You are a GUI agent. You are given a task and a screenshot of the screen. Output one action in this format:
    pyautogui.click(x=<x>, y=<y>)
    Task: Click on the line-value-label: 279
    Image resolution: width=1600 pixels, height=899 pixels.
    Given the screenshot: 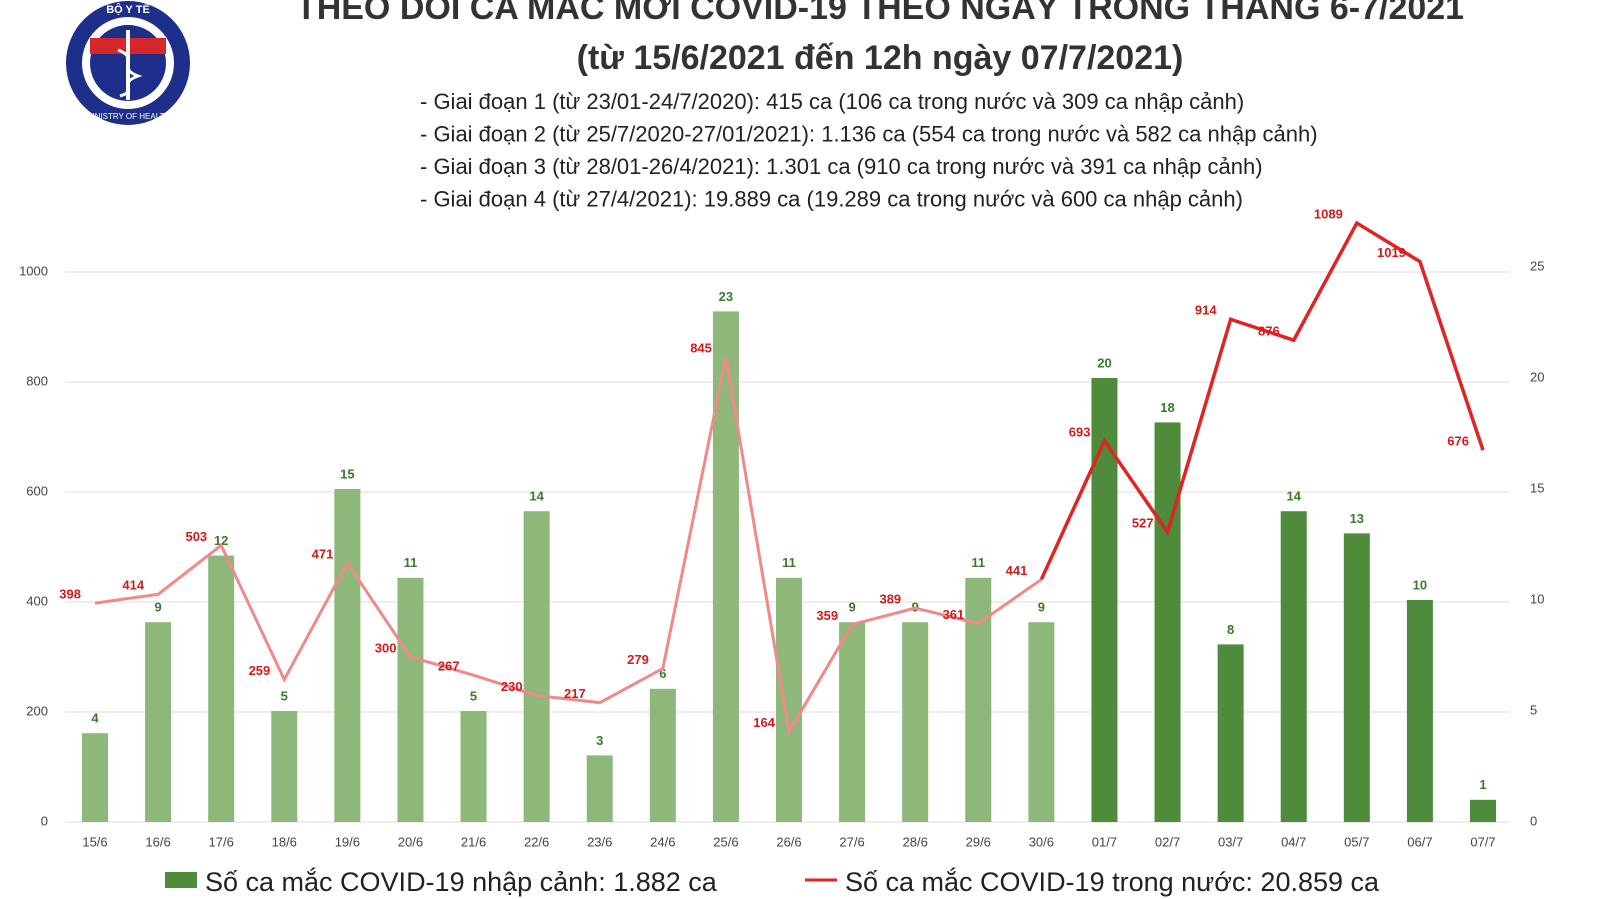 What is the action you would take?
    pyautogui.click(x=638, y=659)
    